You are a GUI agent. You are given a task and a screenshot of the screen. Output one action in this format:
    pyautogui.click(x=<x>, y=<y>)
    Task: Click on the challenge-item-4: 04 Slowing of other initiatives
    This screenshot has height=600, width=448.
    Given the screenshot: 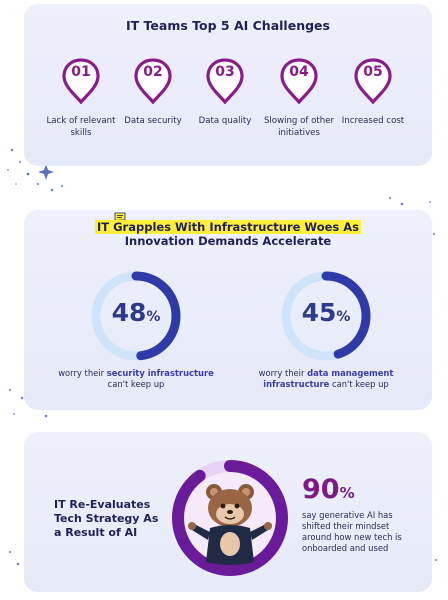 What is the action you would take?
    pyautogui.click(x=299, y=98)
    